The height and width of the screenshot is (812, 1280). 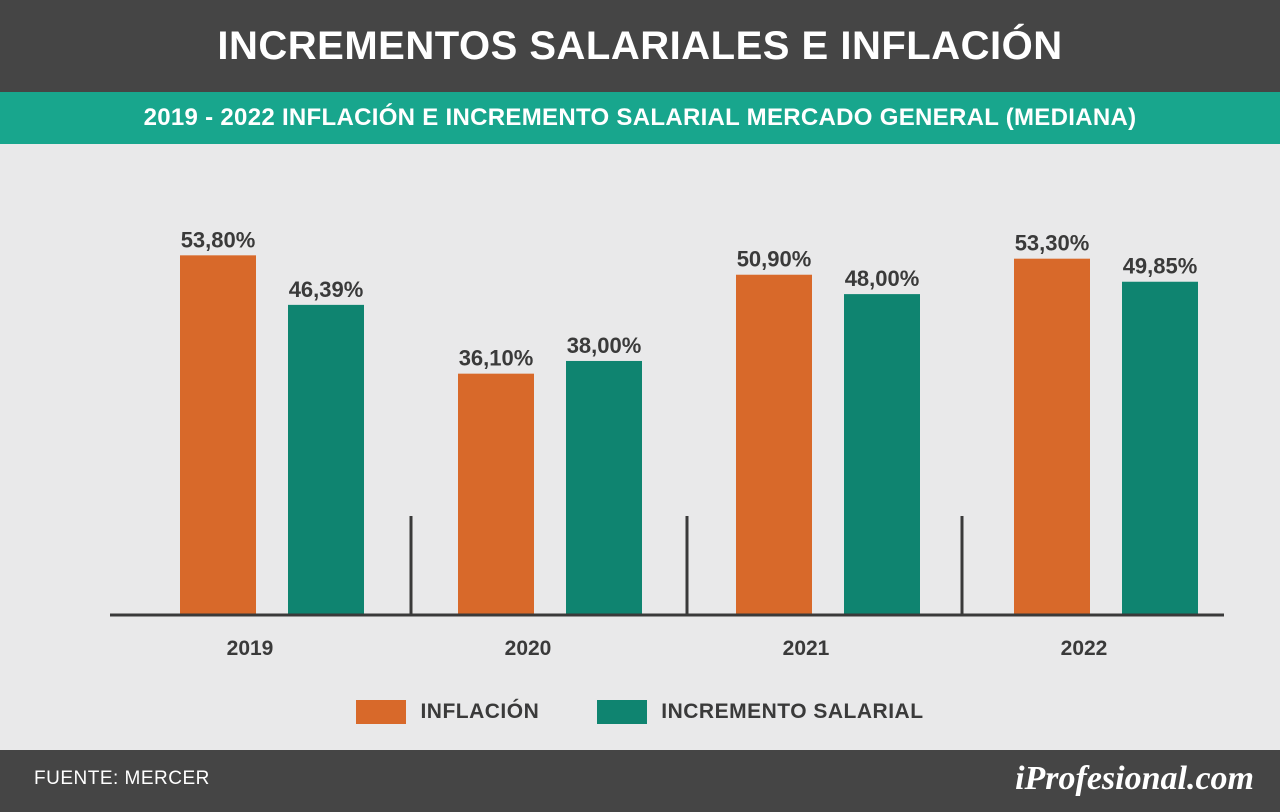 What do you see at coordinates (496, 494) in the screenshot?
I see `bar-inflacion-2020` at bounding box center [496, 494].